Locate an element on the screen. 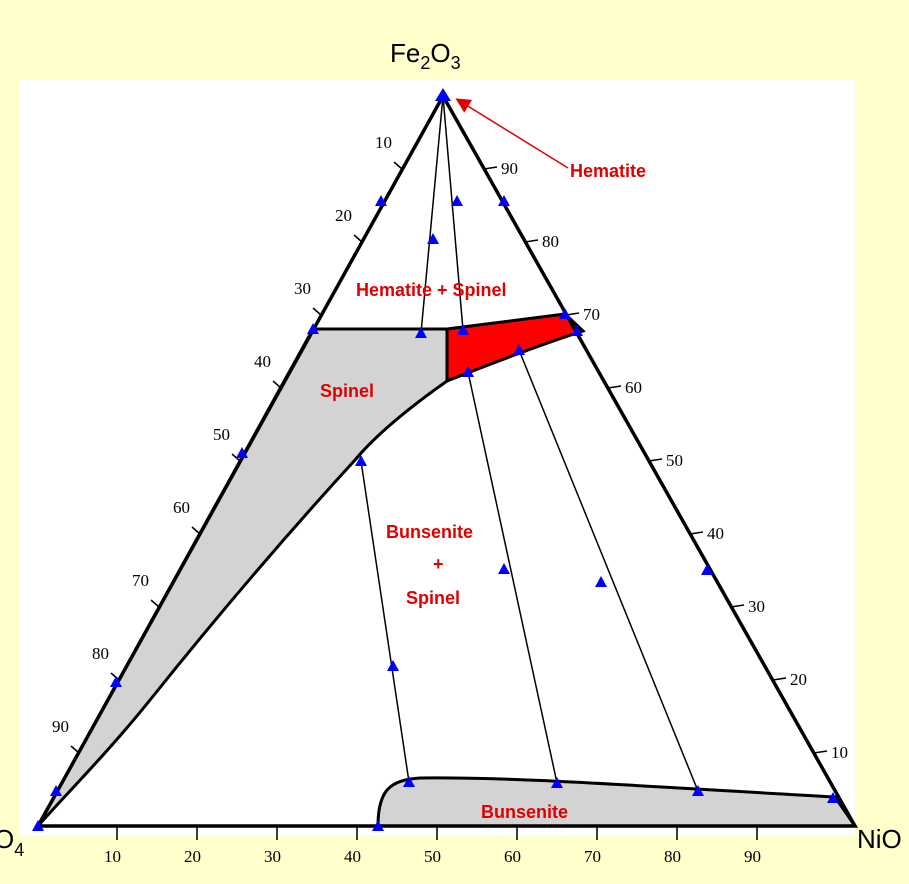 This screenshot has width=909, height=884. vertex-label-right: NiO is located at coordinates (879, 839).